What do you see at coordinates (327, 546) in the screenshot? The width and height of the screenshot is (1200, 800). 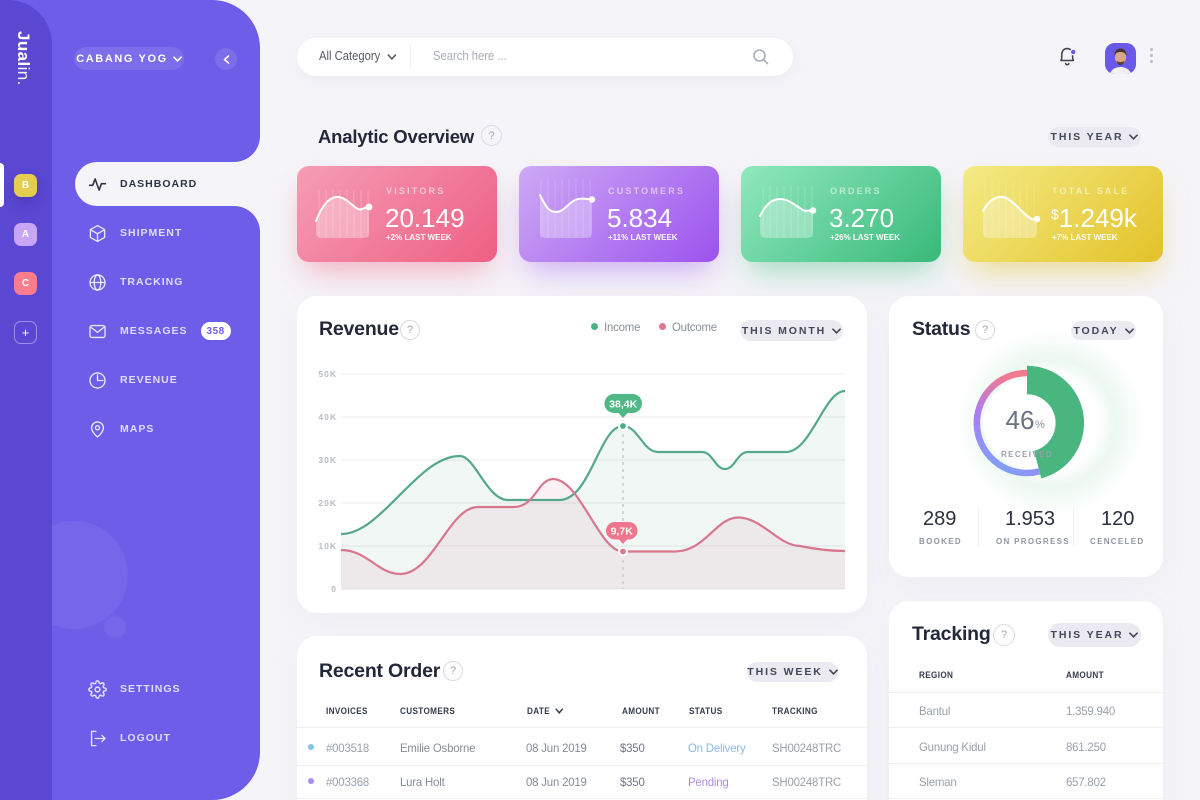 I see `svg-text: 10K` at bounding box center [327, 546].